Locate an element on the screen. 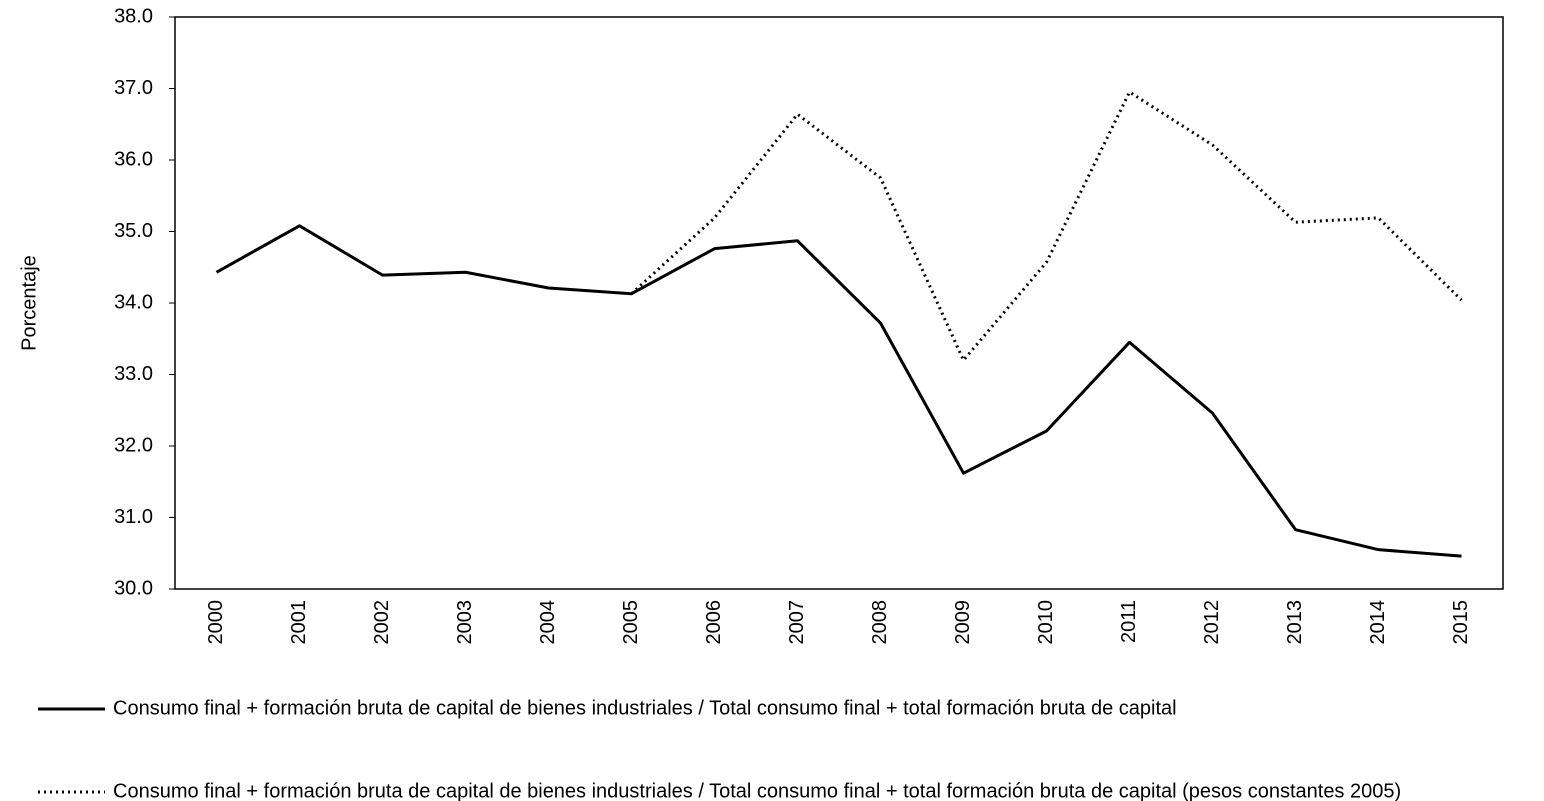 Image resolution: width=1544 pixels, height=801 pixels. y-tick-label: 37.0 is located at coordinates (133, 88).